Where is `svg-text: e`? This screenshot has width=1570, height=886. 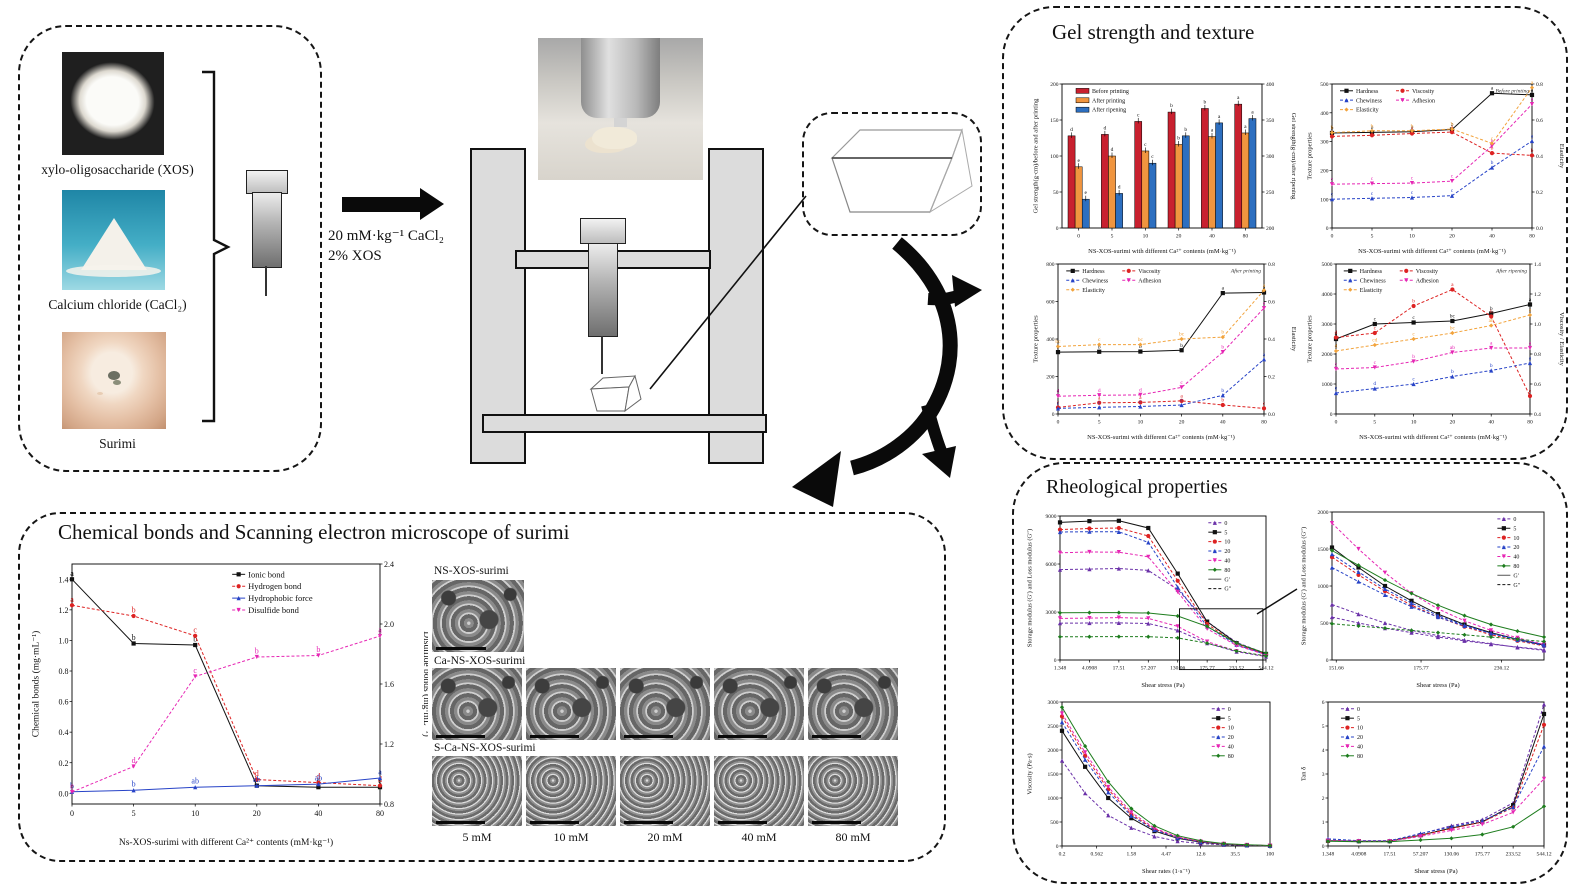 svg-text: e is located at coordinates (1086, 193).